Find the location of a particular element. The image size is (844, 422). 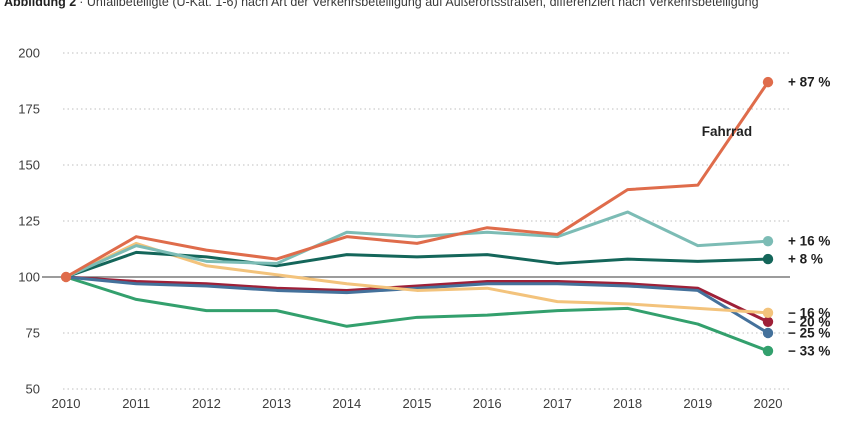

y-tick-125: 125 is located at coordinates (29, 221).